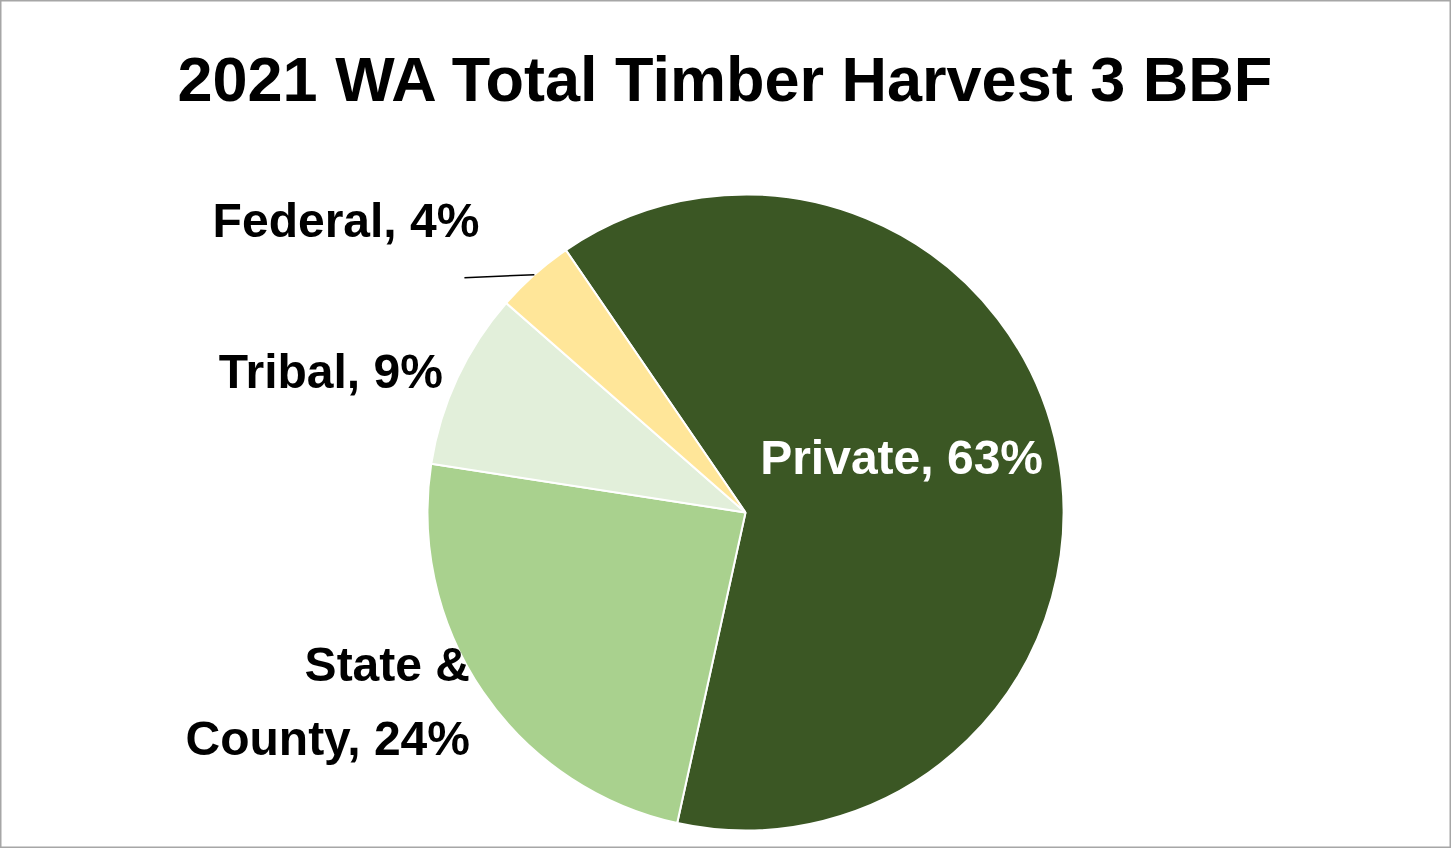 The height and width of the screenshot is (848, 1451). I want to click on slice-label: Federal, 4%, so click(346, 220).